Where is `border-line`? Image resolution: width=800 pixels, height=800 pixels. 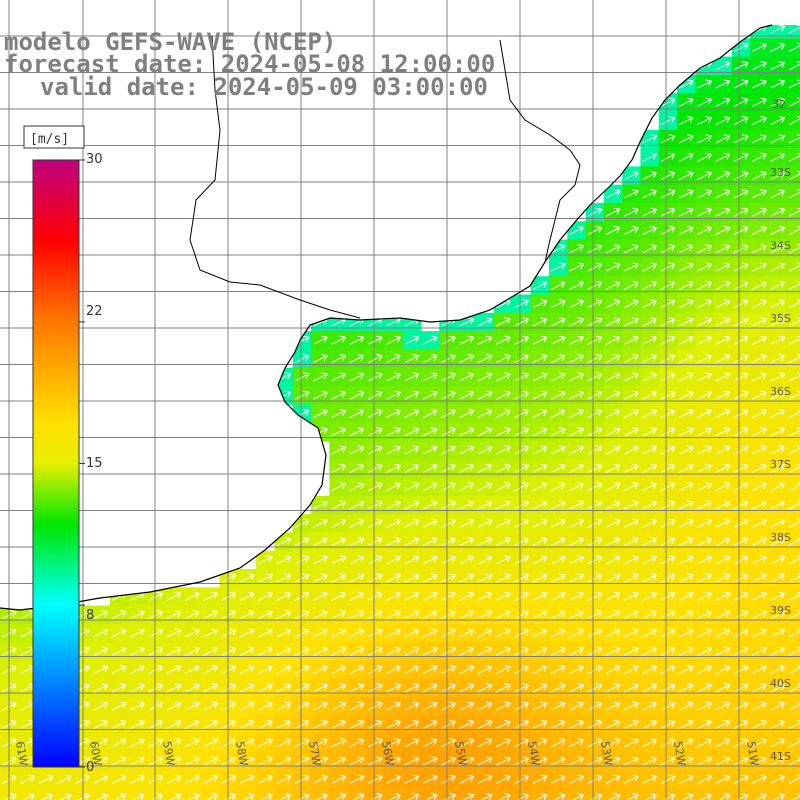
border-line is located at coordinates (275, 177).